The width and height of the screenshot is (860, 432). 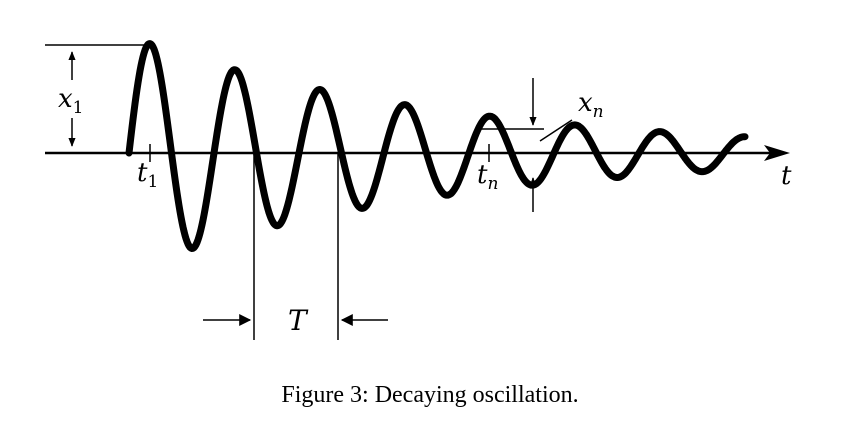 What do you see at coordinates (585, 103) in the screenshot?
I see `xn-label-main: x` at bounding box center [585, 103].